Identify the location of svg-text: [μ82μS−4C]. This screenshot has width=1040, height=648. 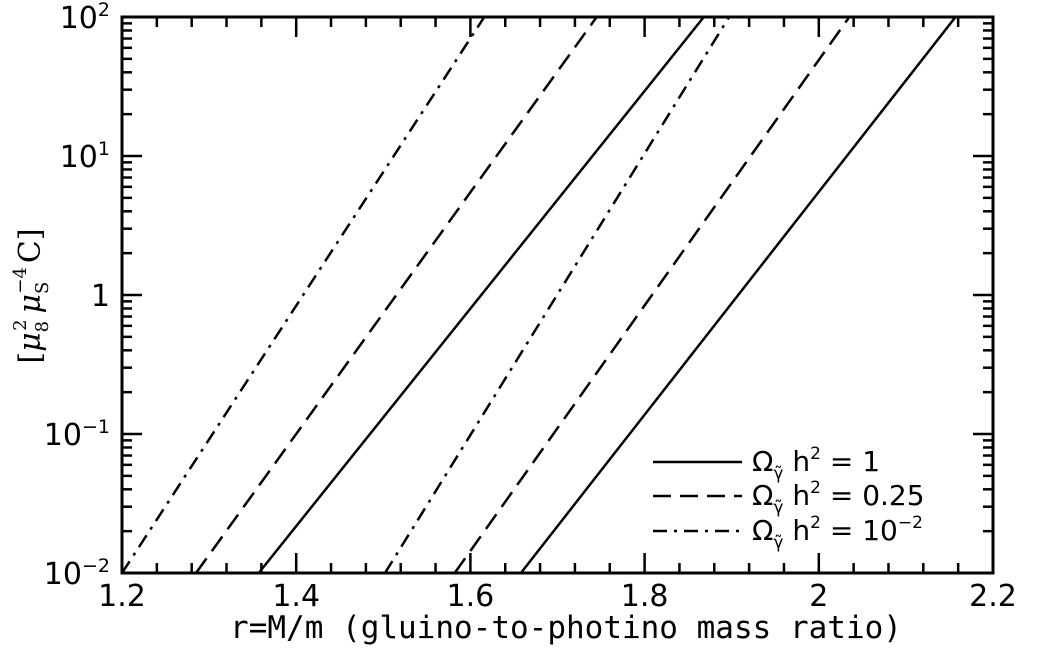
(31, 295).